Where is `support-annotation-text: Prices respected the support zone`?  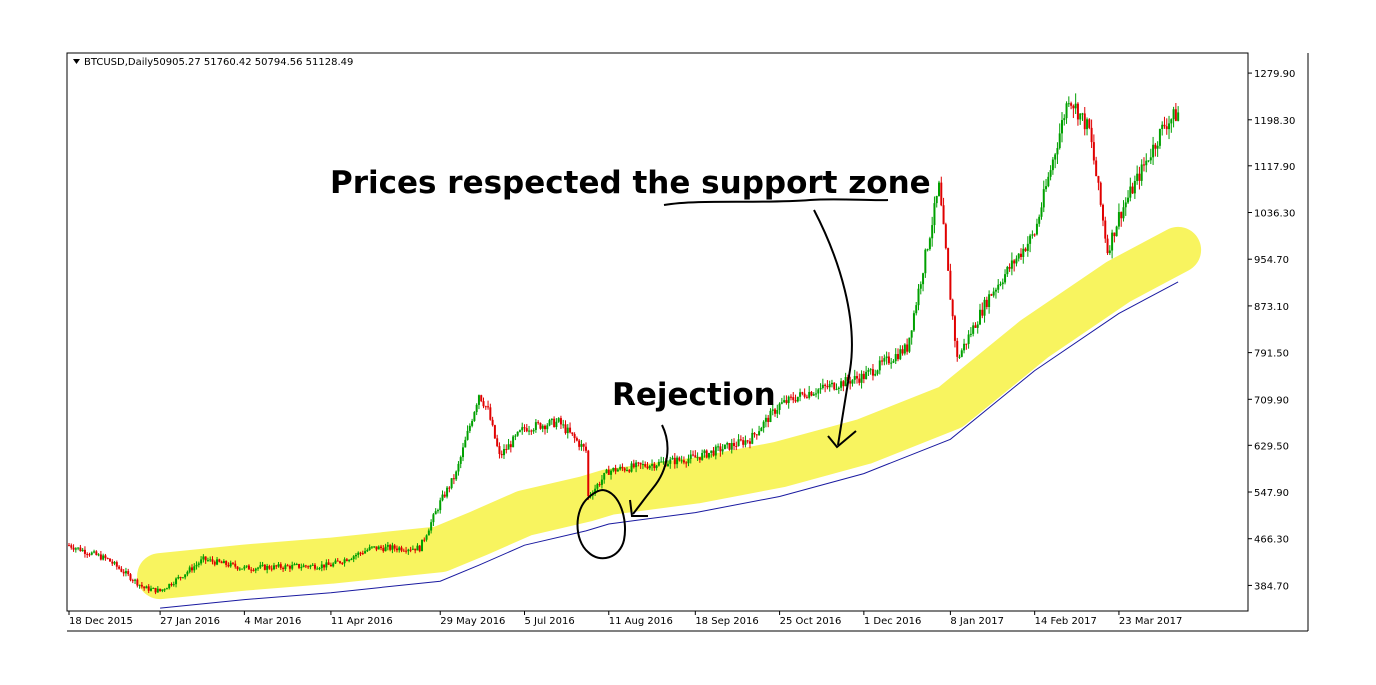 support-annotation-text: Prices respected the support zone is located at coordinates (630, 183).